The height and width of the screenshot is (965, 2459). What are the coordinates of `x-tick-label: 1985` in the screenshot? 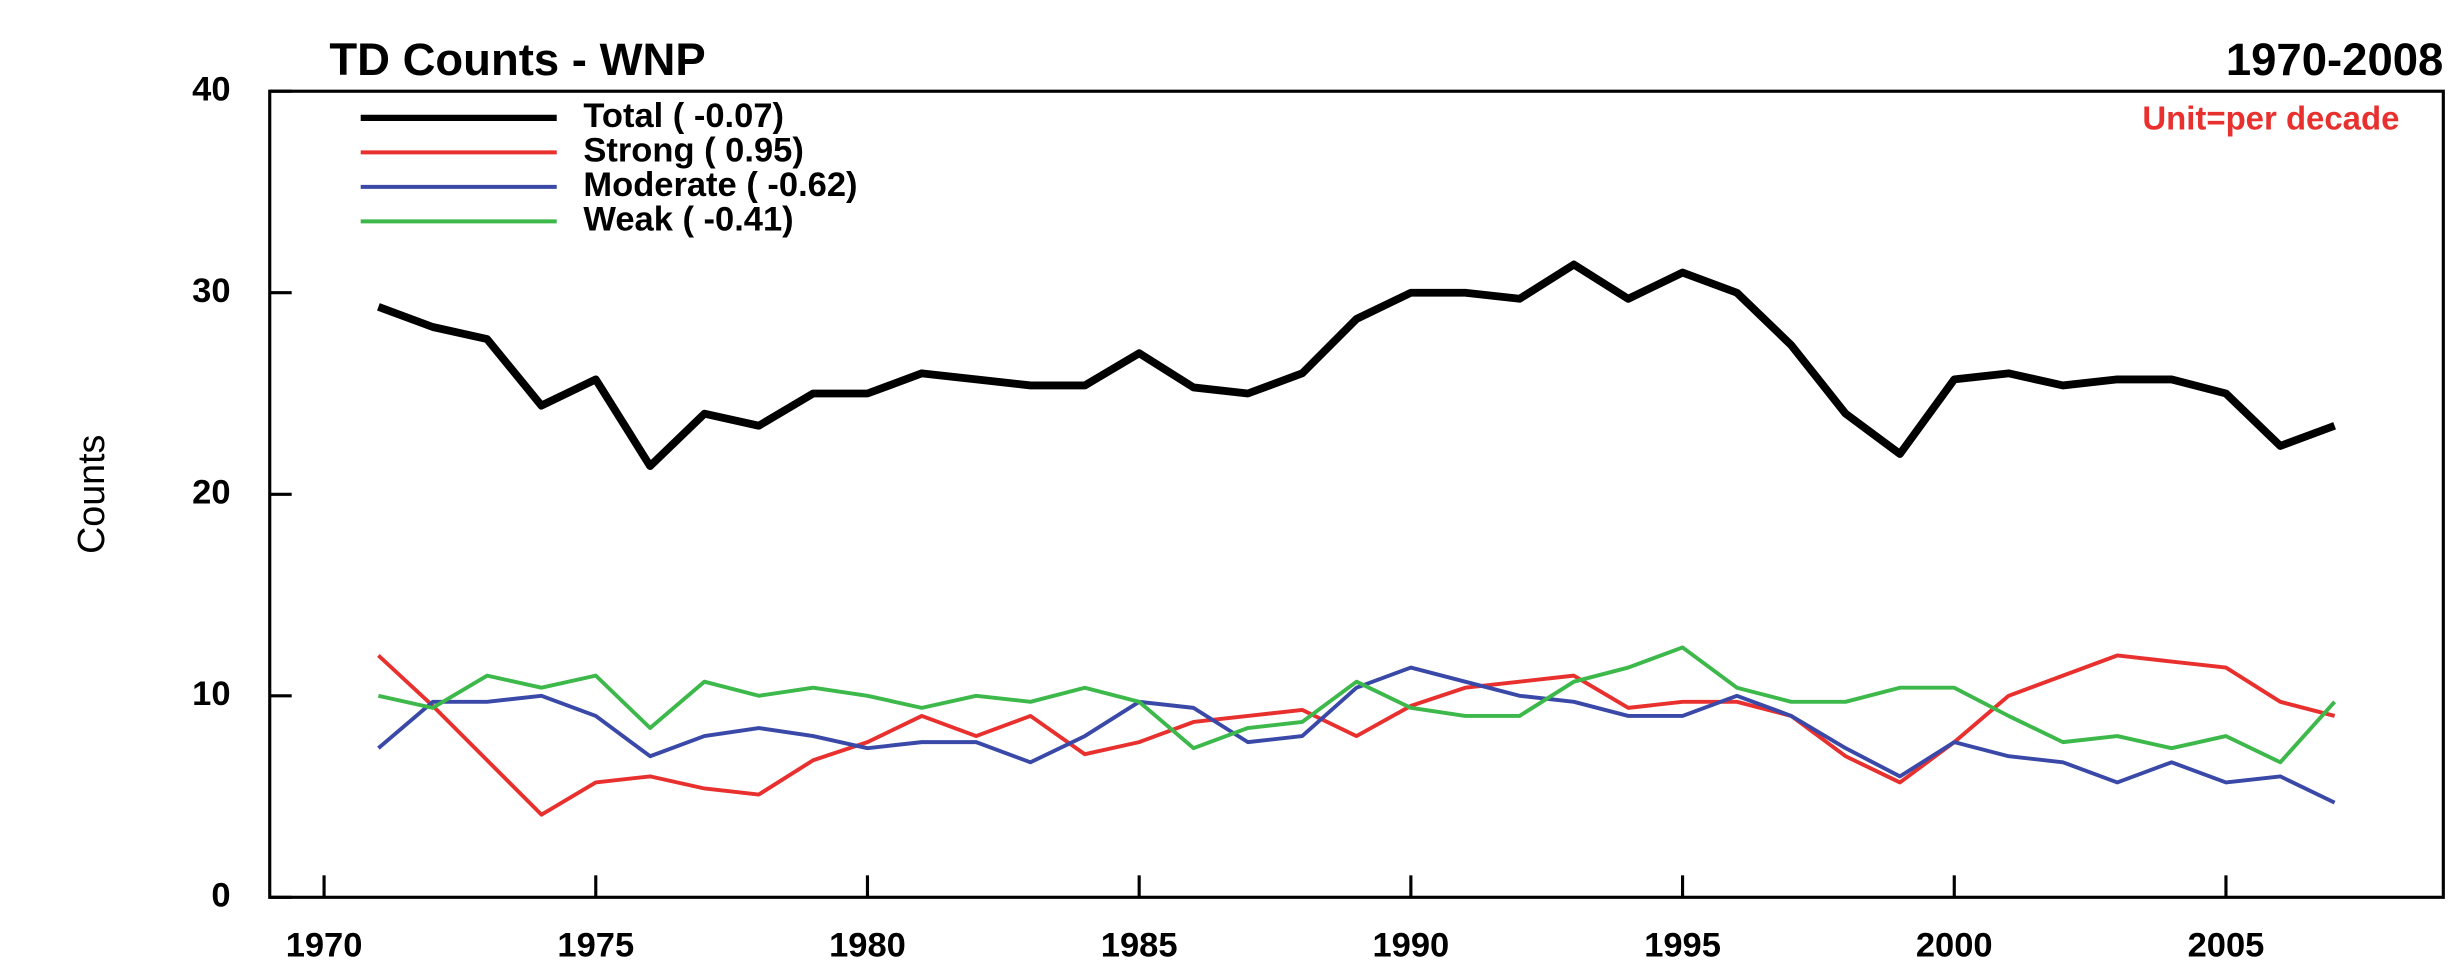 It's located at (1139, 946).